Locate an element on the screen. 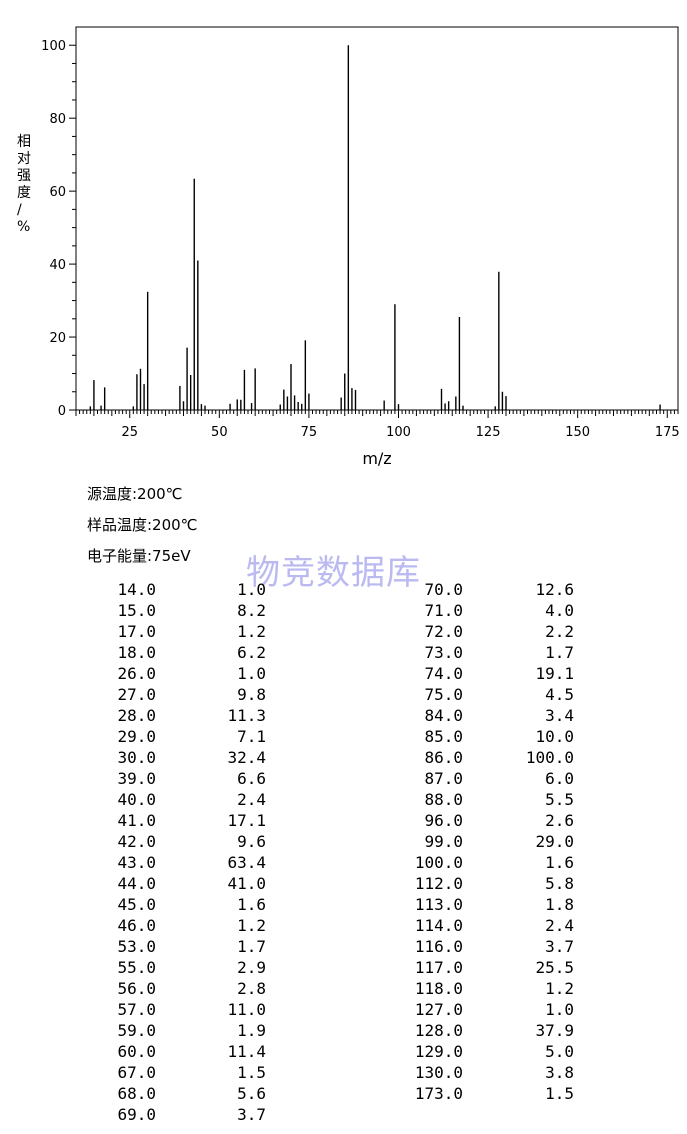 The height and width of the screenshot is (1134, 687). mz-value: 73.0 is located at coordinates (443, 652).